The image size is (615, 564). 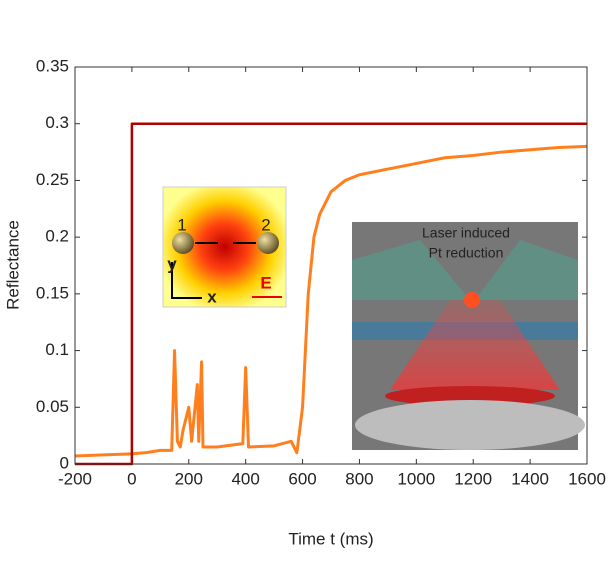 I want to click on y-tick-label: 0.05, so click(x=52, y=406).